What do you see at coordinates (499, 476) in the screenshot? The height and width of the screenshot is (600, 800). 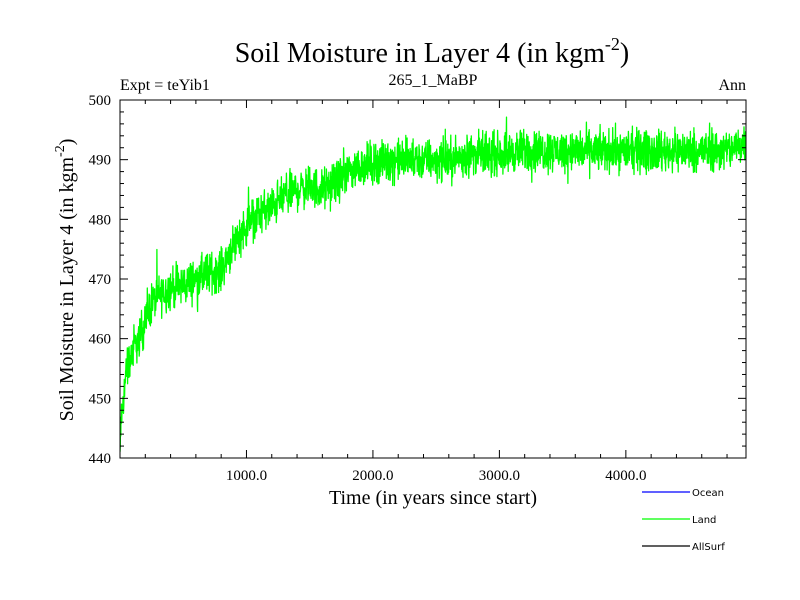 I see `x-tick-label: 3000.0` at bounding box center [499, 476].